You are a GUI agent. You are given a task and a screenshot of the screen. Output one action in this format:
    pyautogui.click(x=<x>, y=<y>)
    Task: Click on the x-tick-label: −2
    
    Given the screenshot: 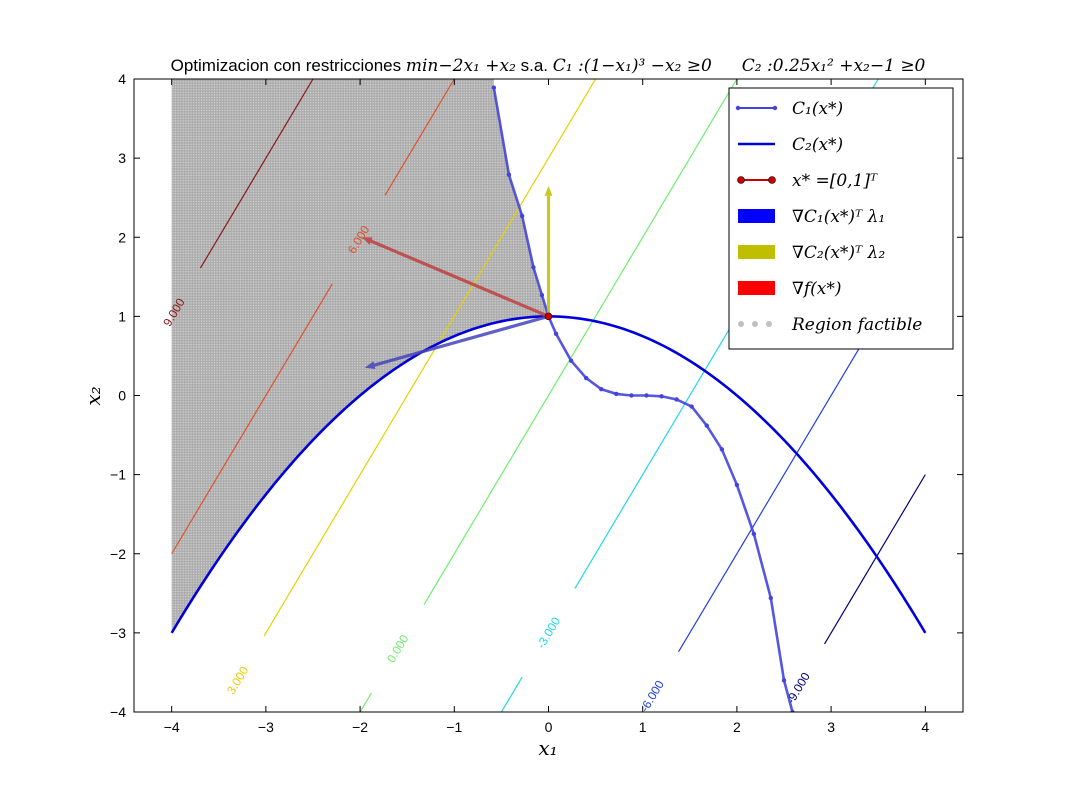 What is the action you would take?
    pyautogui.click(x=360, y=727)
    